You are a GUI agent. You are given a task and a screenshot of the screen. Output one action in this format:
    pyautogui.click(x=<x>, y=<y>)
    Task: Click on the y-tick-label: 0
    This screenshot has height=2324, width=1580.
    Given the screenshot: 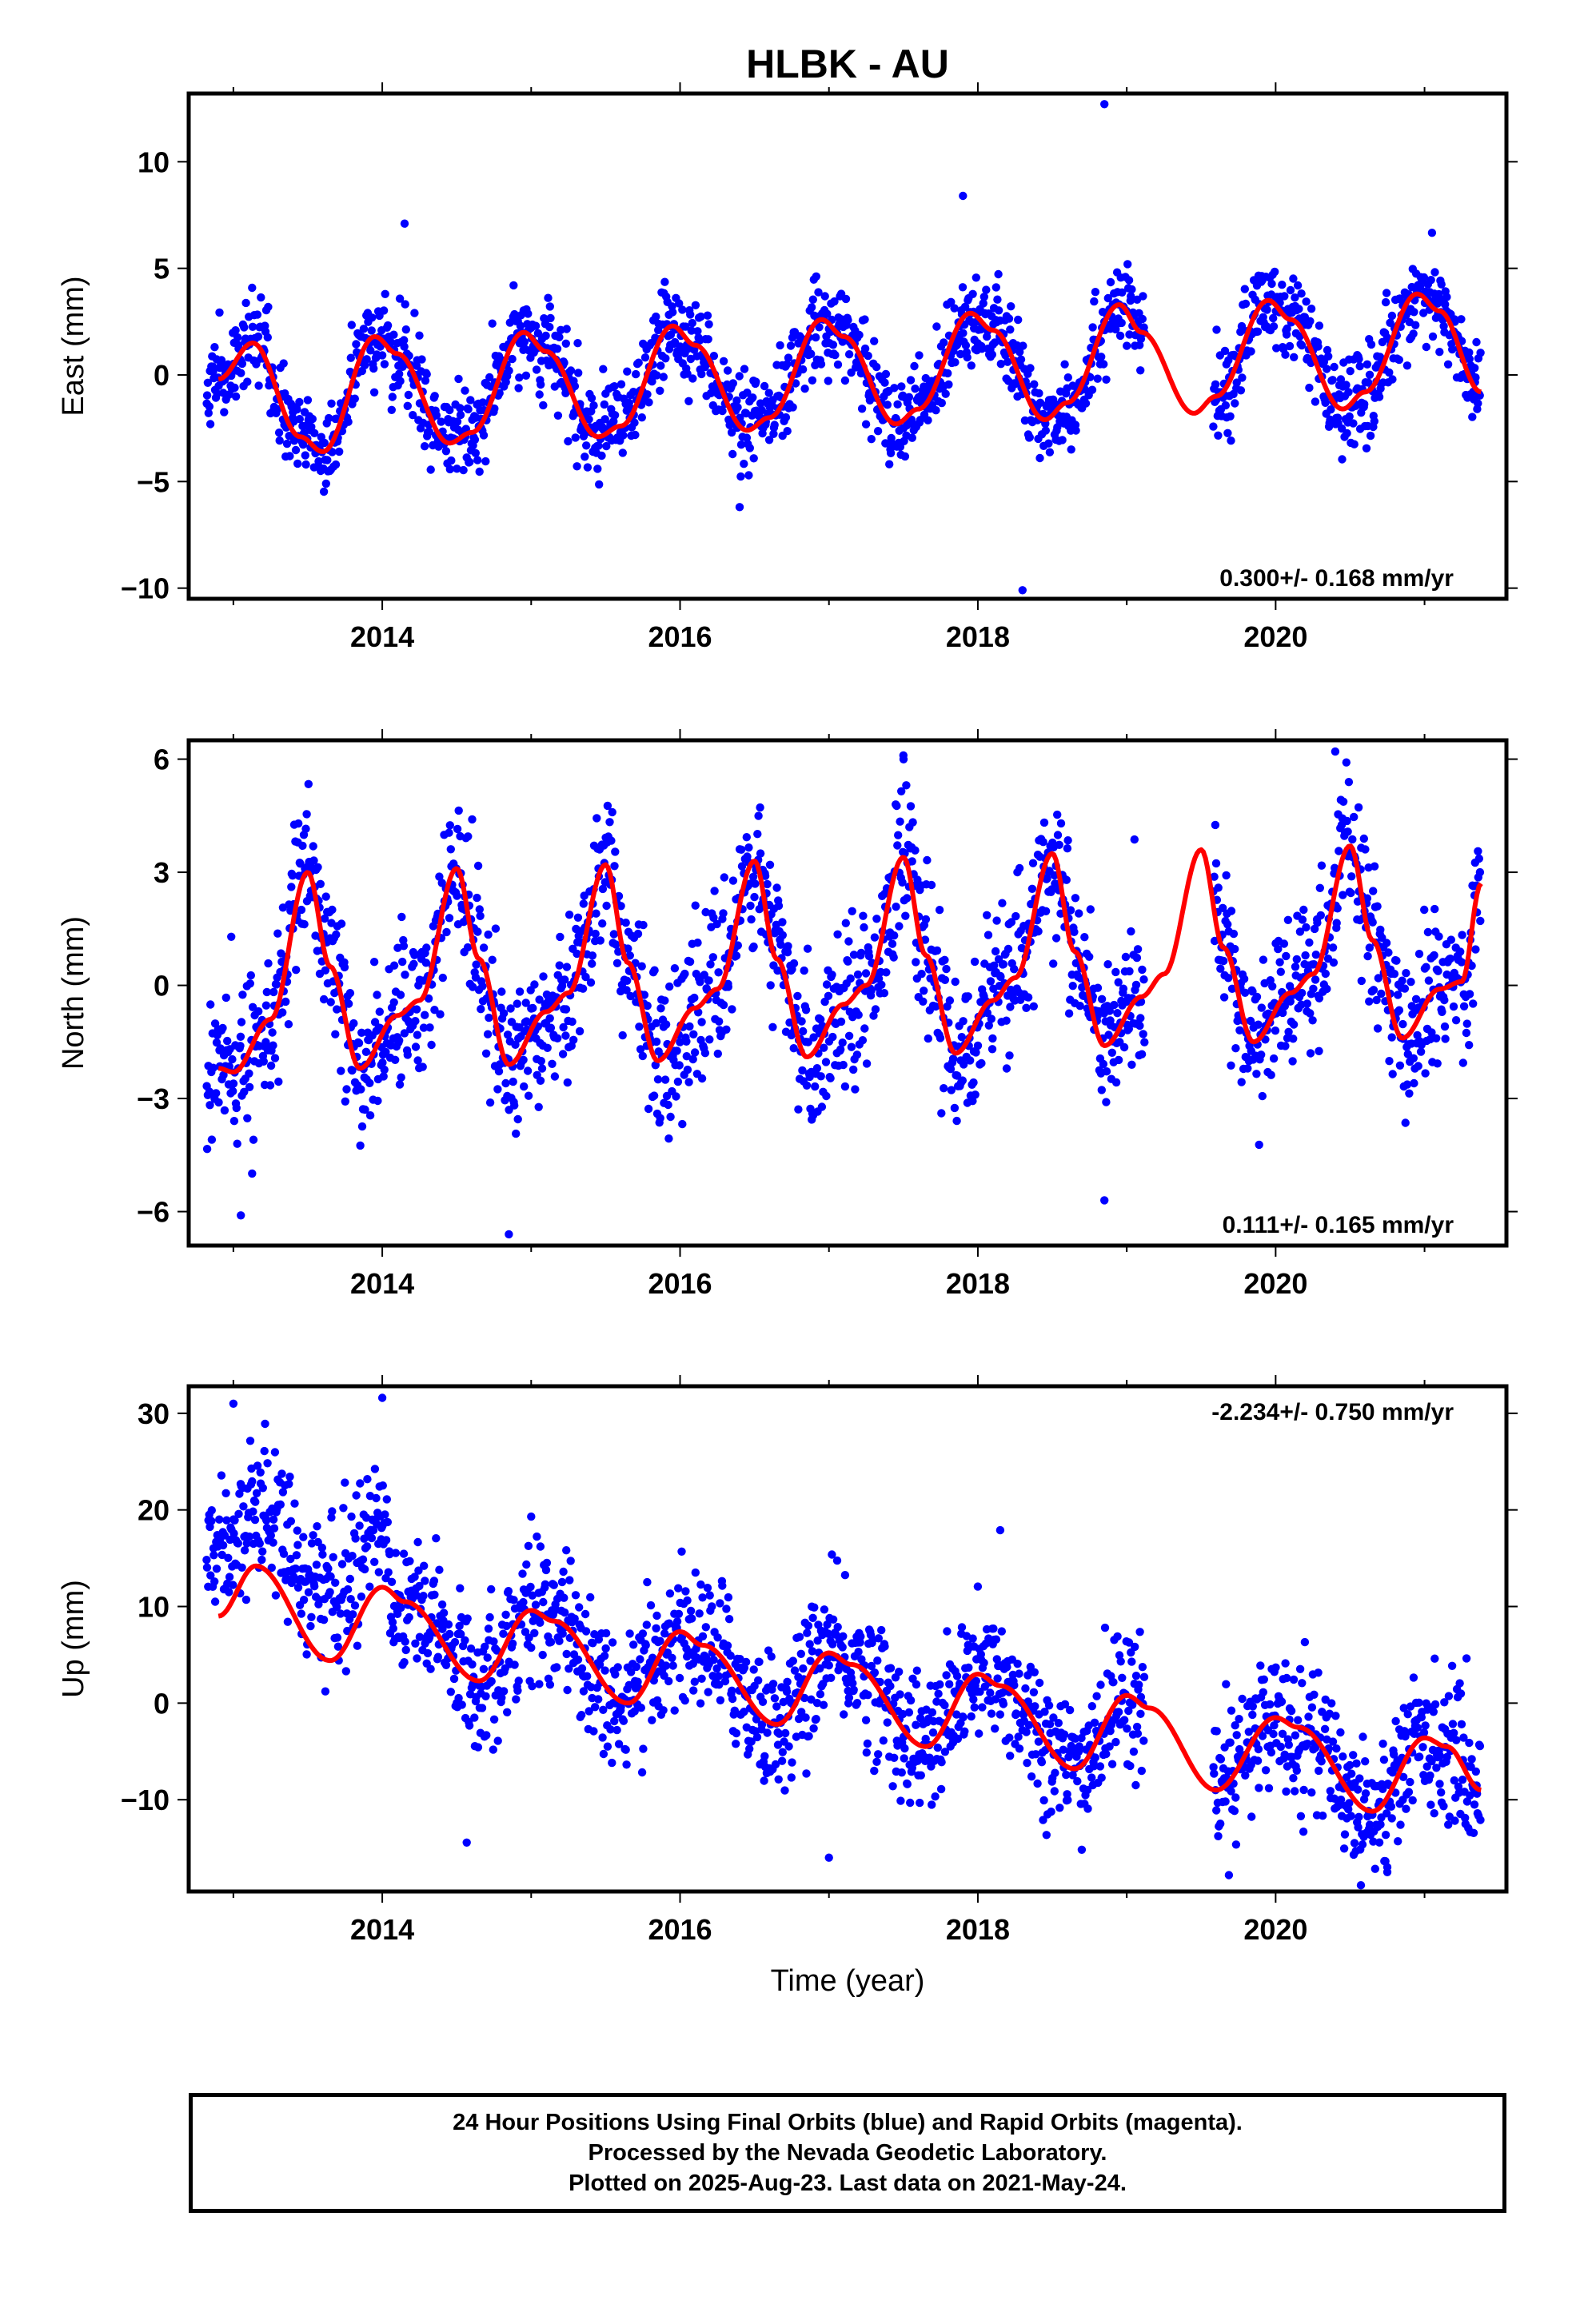 What is the action you would take?
    pyautogui.click(x=162, y=376)
    